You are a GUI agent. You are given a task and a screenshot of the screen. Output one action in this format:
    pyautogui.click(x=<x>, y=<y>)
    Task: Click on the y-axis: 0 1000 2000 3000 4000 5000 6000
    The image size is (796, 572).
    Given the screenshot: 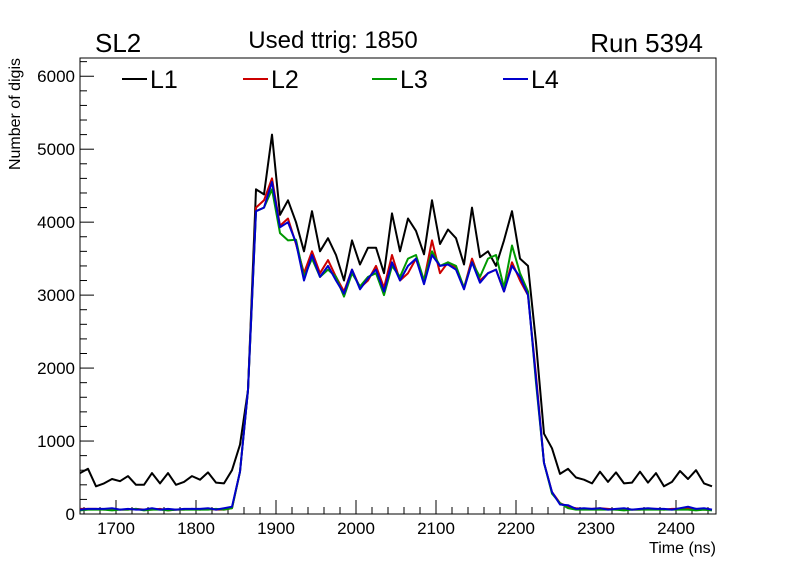 What is the action you would take?
    pyautogui.click(x=65, y=292)
    